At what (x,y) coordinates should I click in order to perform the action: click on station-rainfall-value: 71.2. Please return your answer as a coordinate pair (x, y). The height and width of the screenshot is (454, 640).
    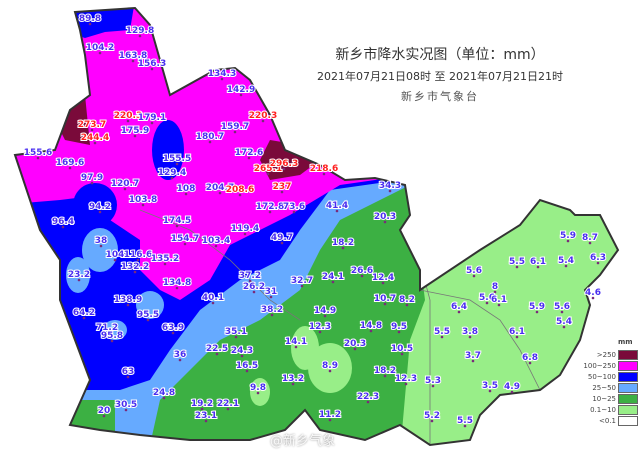
    Looking at the image, I should click on (107, 328).